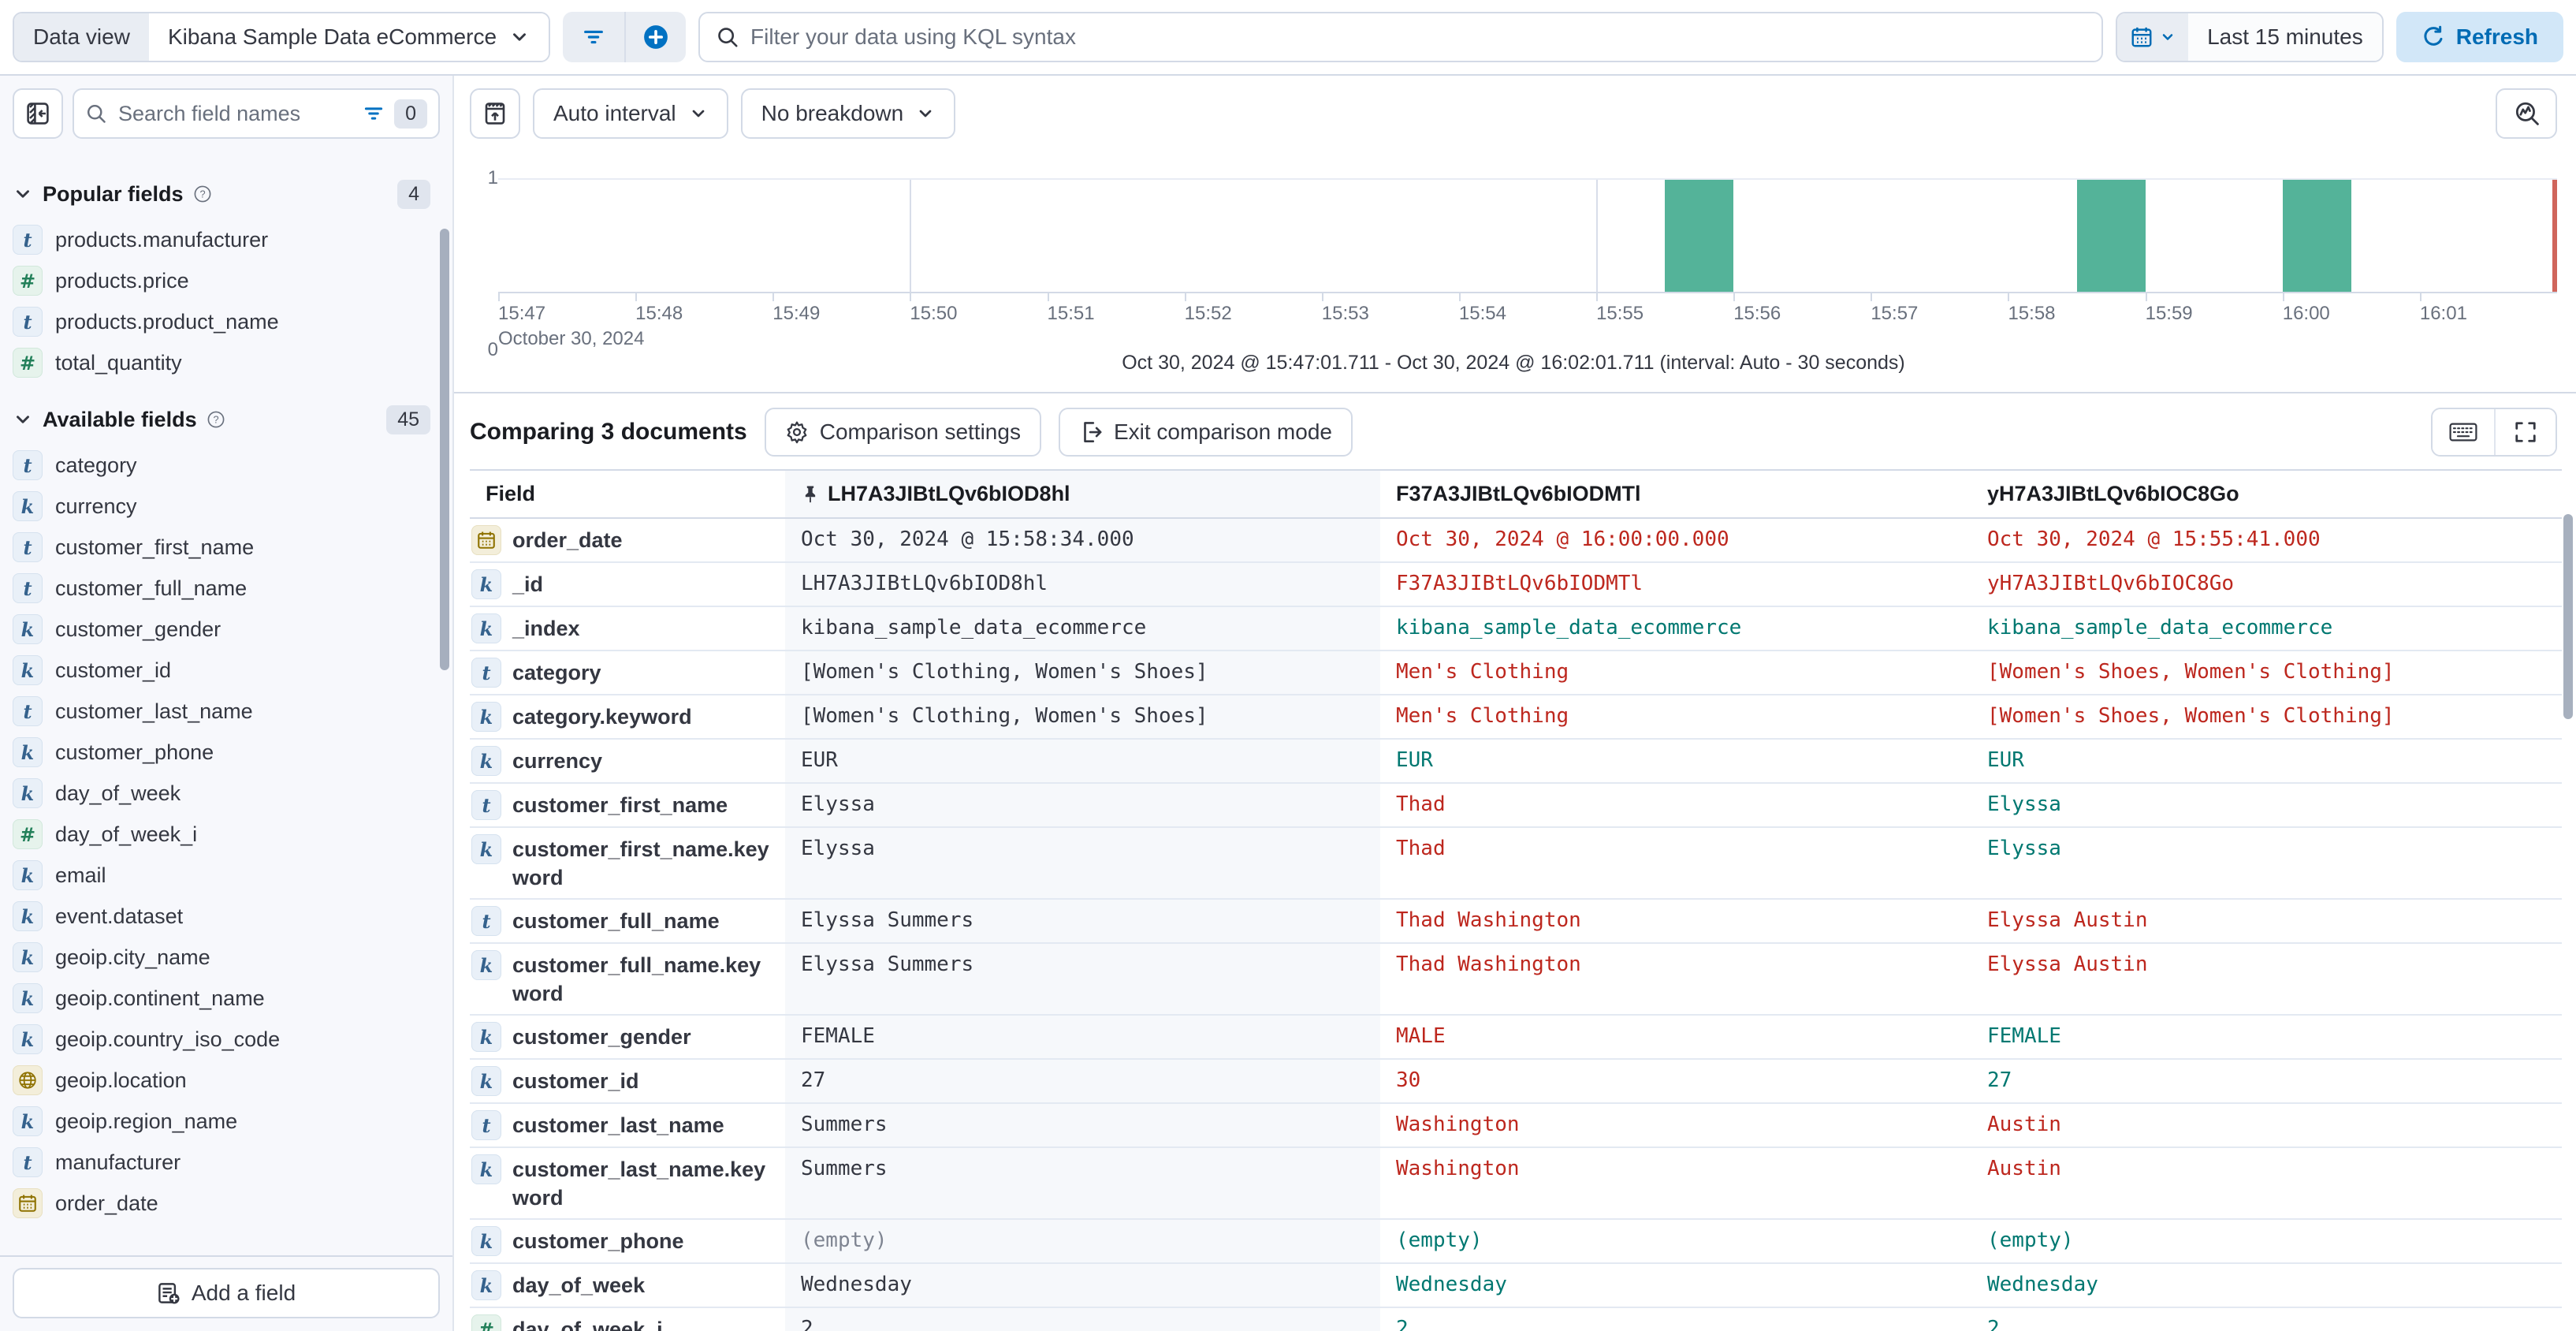  What do you see at coordinates (1516, 806) in the screenshot?
I see `table-row-customer_first_name: t customer_first_name Elyssa Thad Elyssa` at bounding box center [1516, 806].